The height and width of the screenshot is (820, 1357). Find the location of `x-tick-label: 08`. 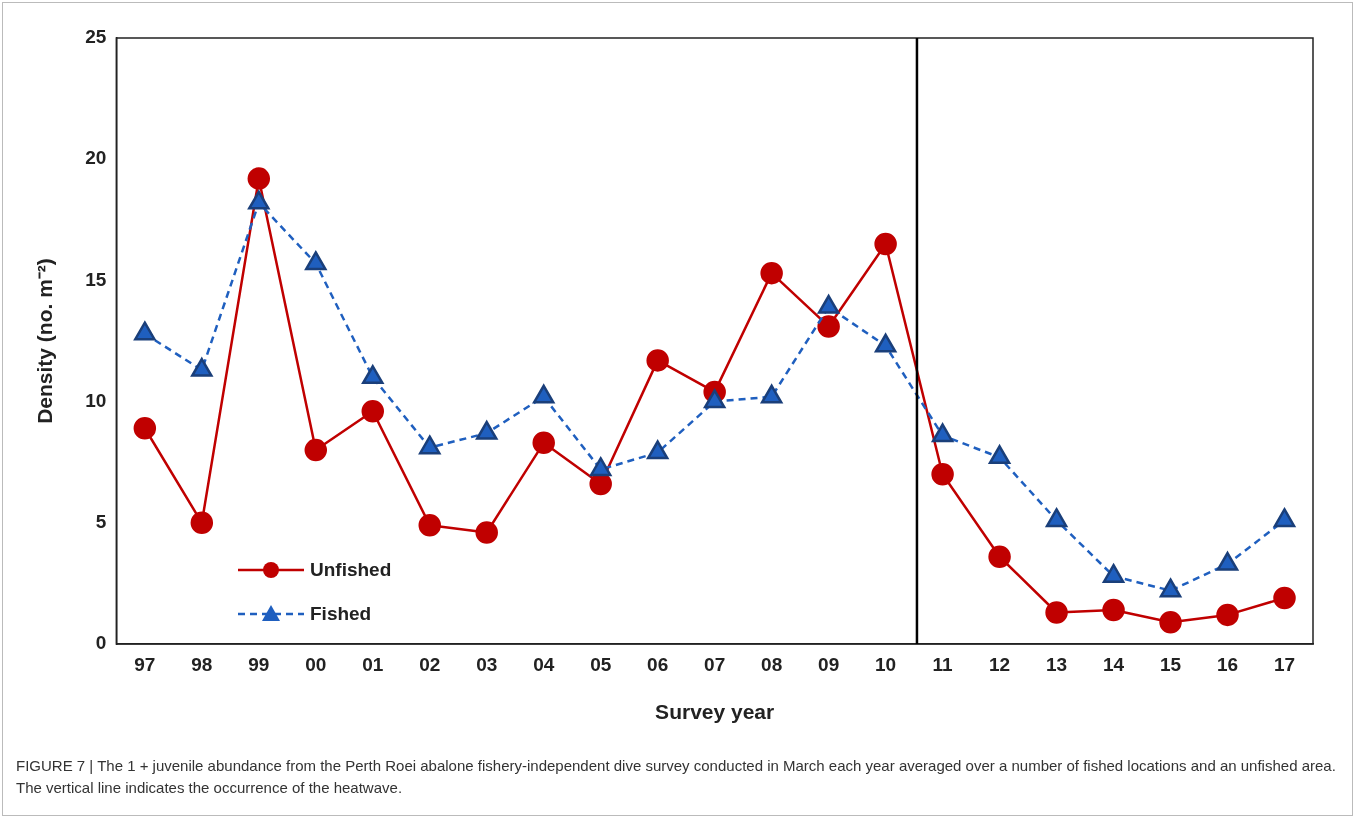

x-tick-label: 08 is located at coordinates (772, 664).